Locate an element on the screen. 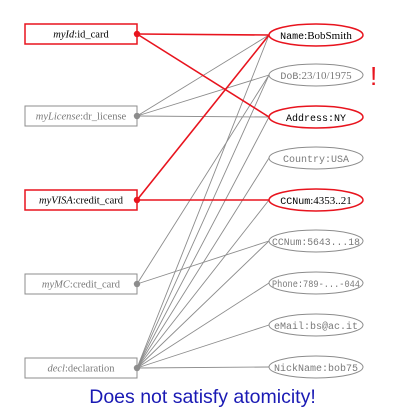  edge-myId-address is located at coordinates (203, 75).